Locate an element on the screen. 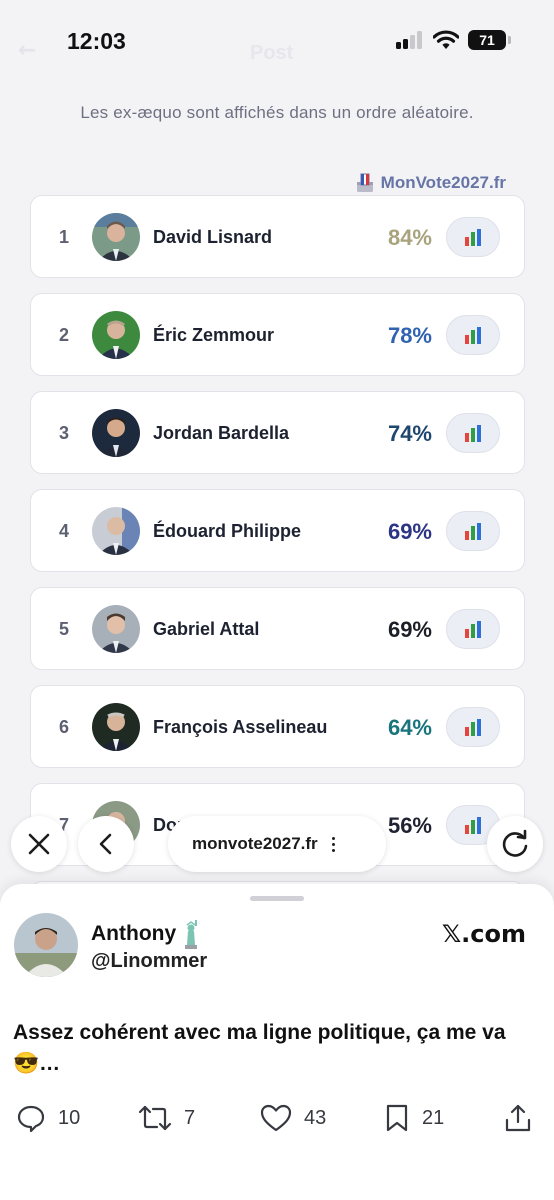 Image resolution: width=554 pixels, height=1200 pixels. candidate-score: 74% is located at coordinates (409, 433).